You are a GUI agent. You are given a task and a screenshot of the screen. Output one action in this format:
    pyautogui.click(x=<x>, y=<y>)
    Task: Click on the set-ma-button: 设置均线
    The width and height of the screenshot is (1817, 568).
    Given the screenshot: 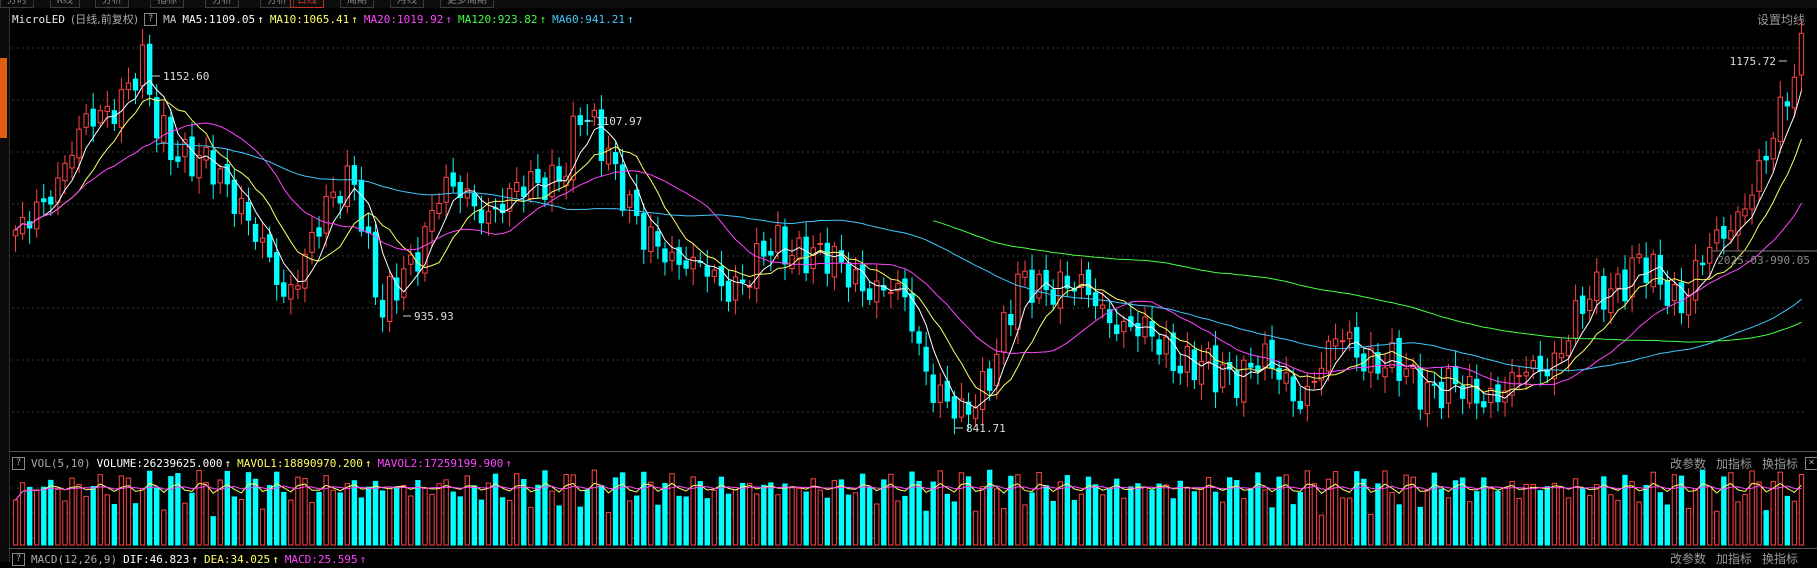 What is the action you would take?
    pyautogui.click(x=1780, y=20)
    